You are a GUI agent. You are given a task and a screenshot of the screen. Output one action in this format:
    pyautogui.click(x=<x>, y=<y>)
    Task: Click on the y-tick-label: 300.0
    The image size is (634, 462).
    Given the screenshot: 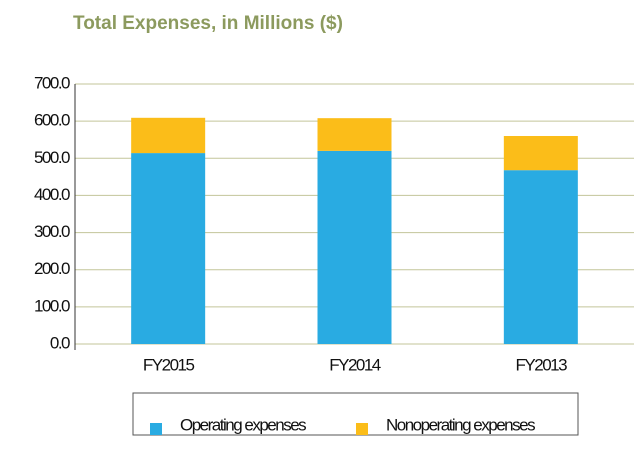 What is the action you would take?
    pyautogui.click(x=52, y=231)
    